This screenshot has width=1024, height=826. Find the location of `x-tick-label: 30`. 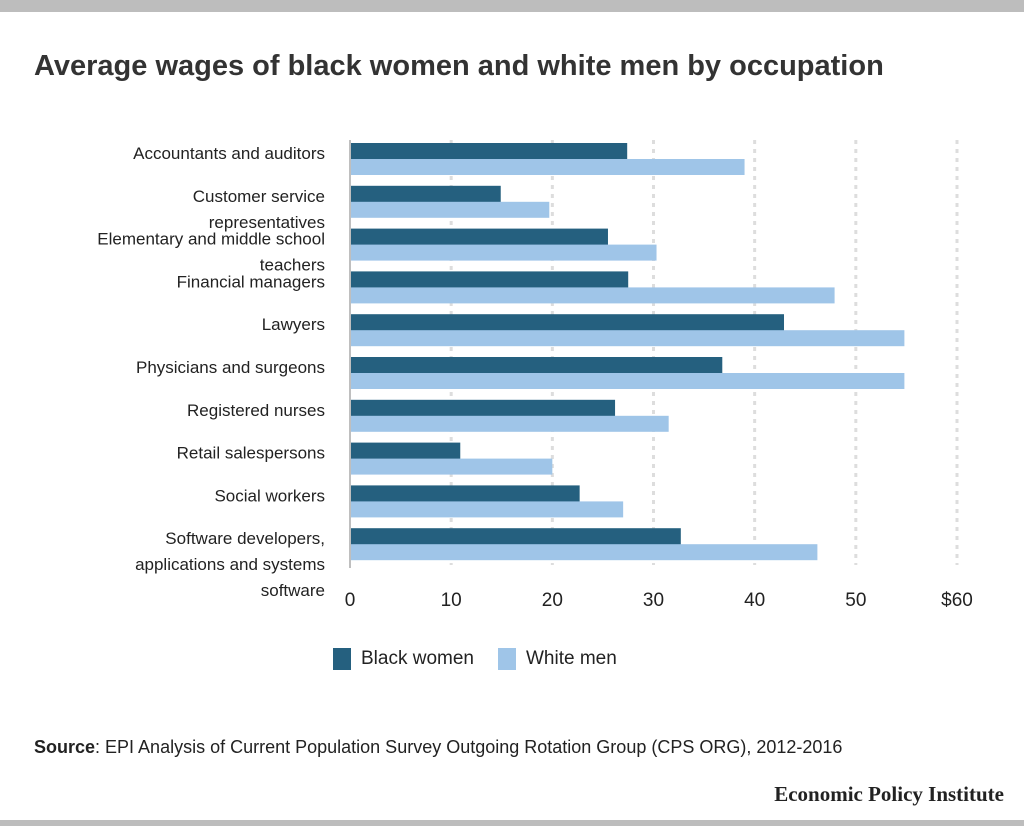

x-tick-label: 30 is located at coordinates (653, 600).